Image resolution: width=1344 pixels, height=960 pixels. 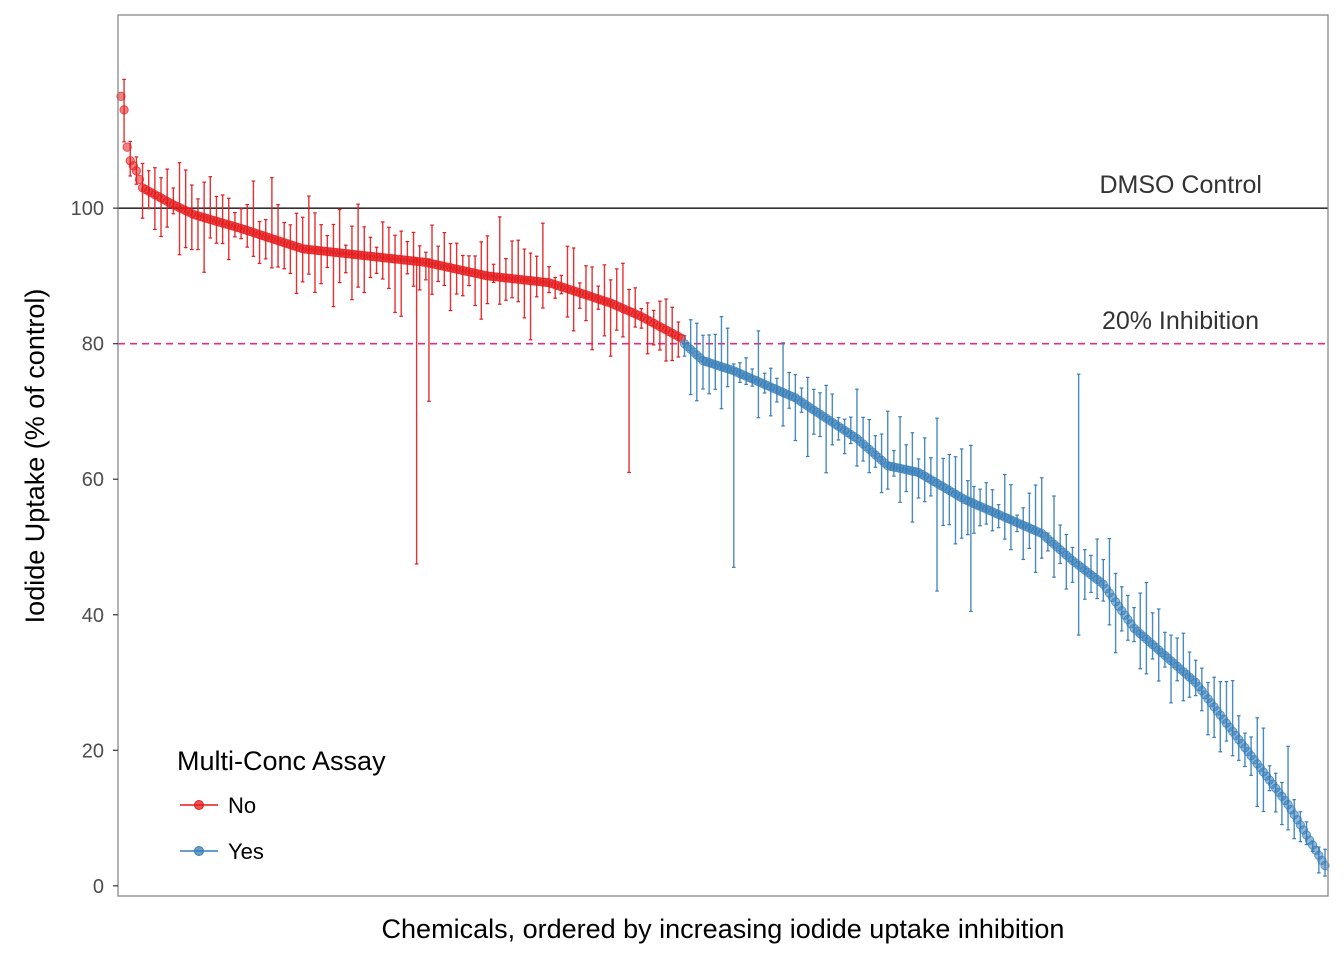 I want to click on ref-label-dmso: DMSO Control, so click(x=1180, y=185).